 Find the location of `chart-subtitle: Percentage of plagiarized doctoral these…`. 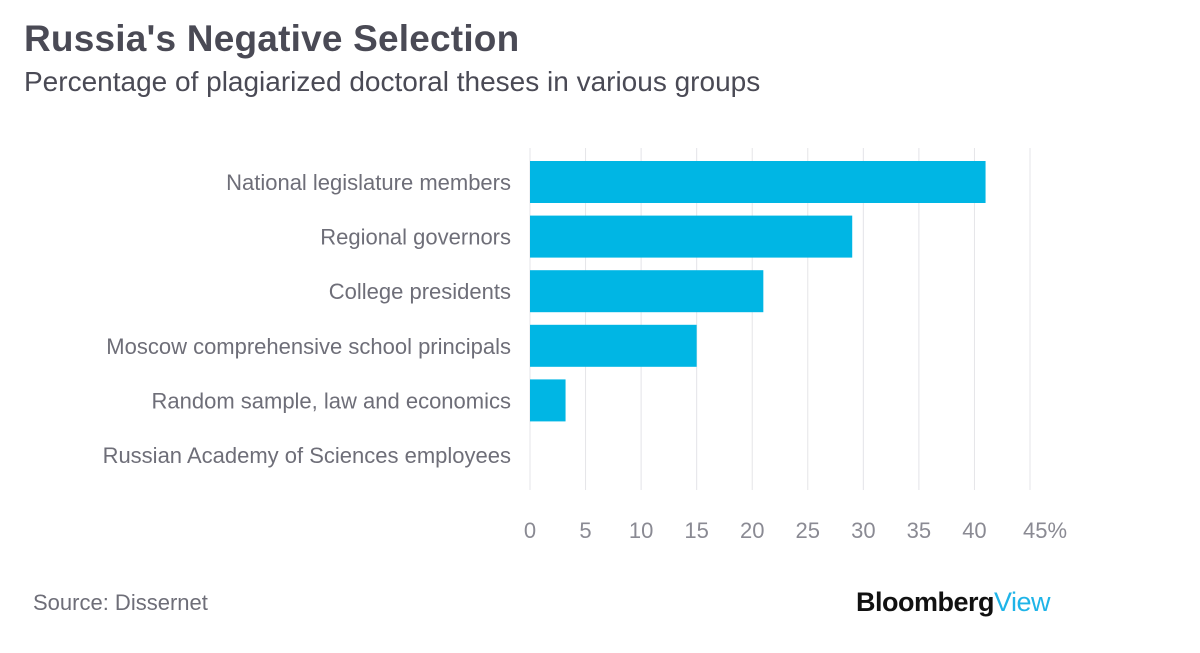

chart-subtitle: Percentage of plagiarized doctoral these… is located at coordinates (392, 81).